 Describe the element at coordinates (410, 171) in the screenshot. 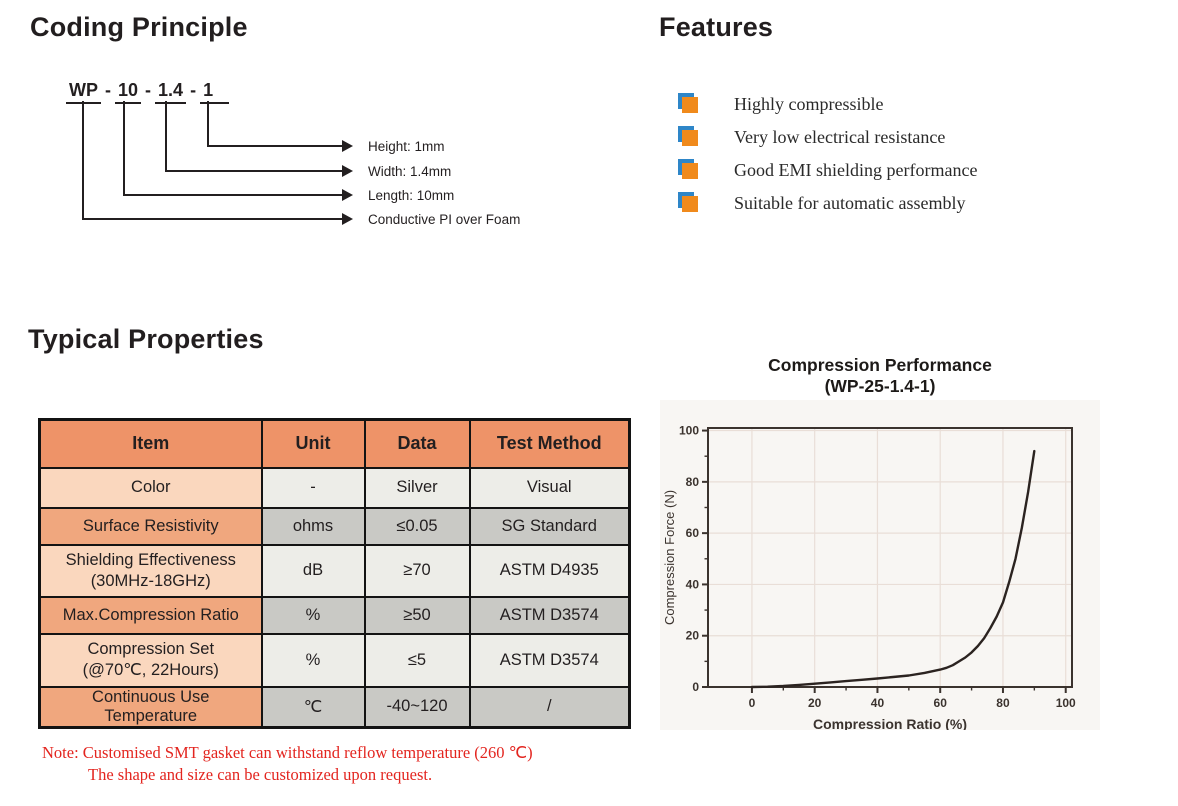

I see `code-label-width: Width: 1.4mm` at that location.